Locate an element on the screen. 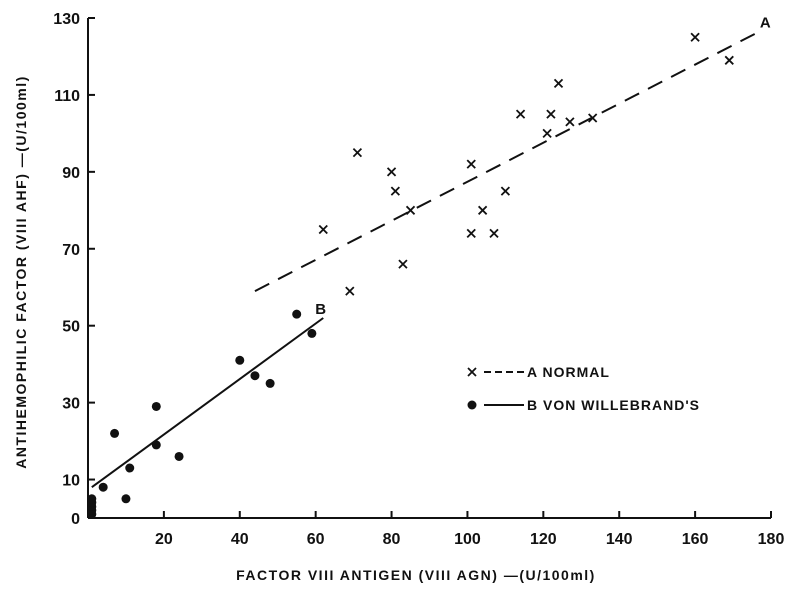  y-tick-label: 10 is located at coordinates (71, 481).